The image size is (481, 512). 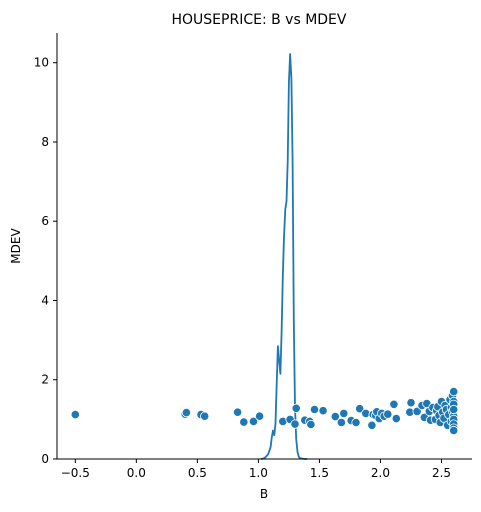 I want to click on x-axis-ticks: −0.5 0.0 0.5 1.0 1.5 2.0 2.5, so click(x=256, y=469).